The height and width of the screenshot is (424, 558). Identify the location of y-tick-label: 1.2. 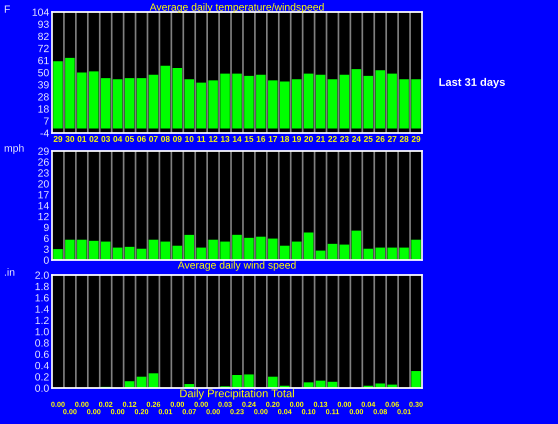
(42, 320).